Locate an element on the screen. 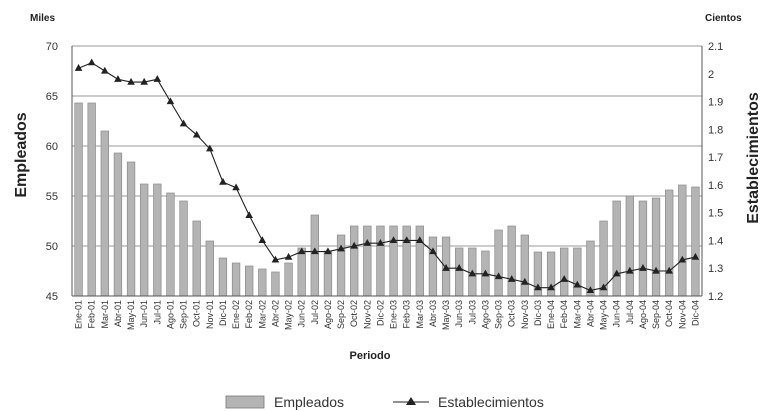 This screenshot has width=764, height=411. y-axis-title: Empleados is located at coordinates (21, 154).